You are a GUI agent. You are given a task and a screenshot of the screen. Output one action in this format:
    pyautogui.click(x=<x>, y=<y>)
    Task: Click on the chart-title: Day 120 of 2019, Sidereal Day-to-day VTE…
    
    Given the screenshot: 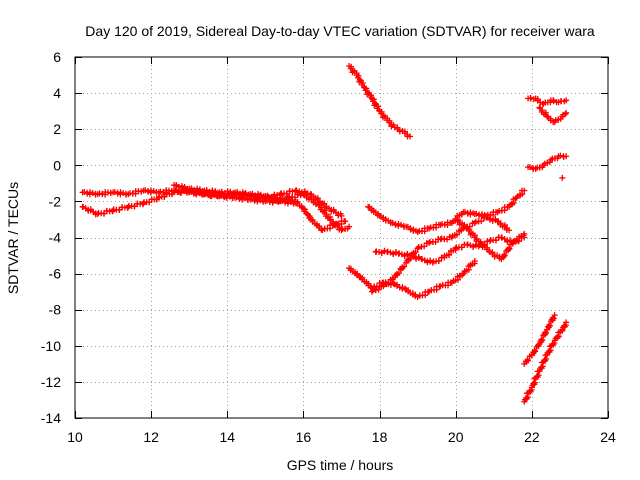 What is the action you would take?
    pyautogui.click(x=340, y=31)
    